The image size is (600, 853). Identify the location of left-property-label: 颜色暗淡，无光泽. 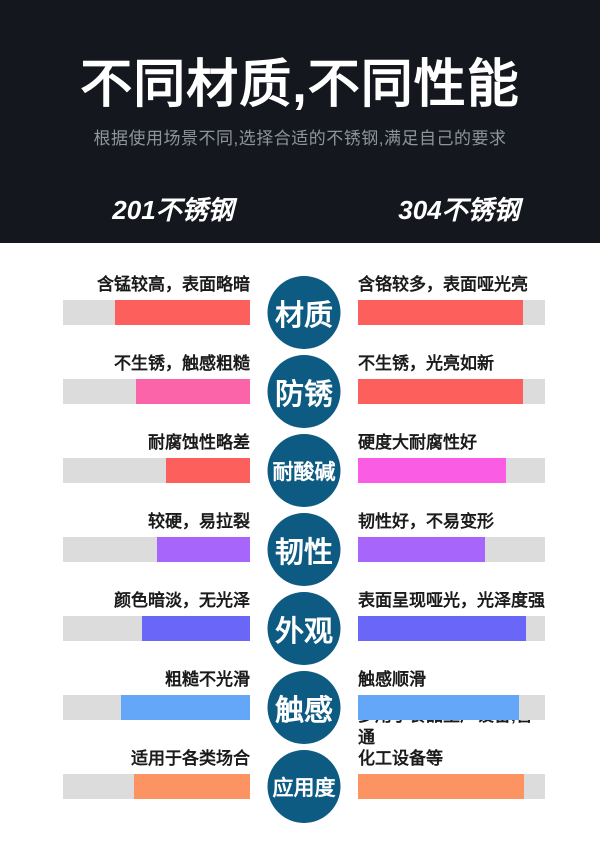
(182, 600).